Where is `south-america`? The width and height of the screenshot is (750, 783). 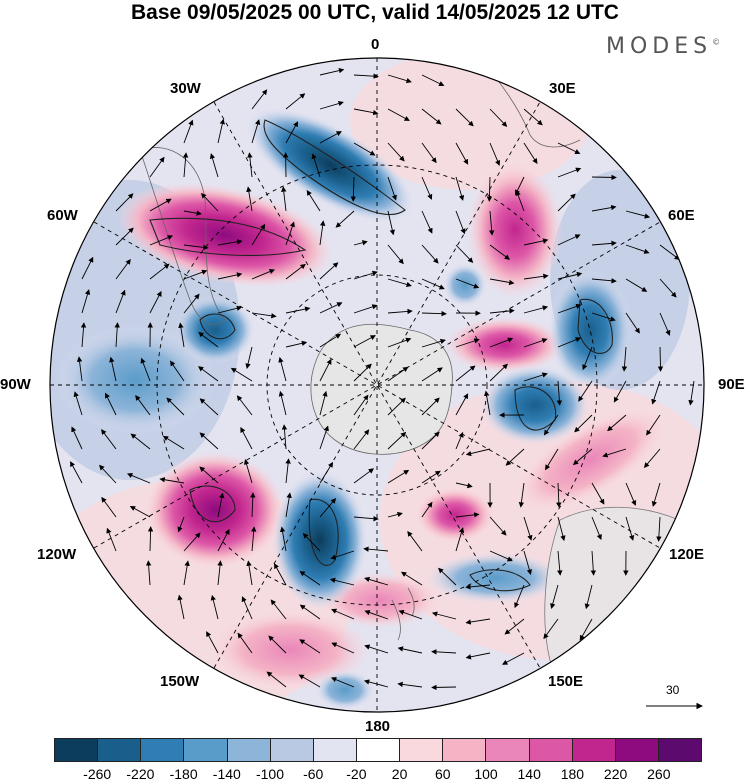
south-america is located at coordinates (182, 236).